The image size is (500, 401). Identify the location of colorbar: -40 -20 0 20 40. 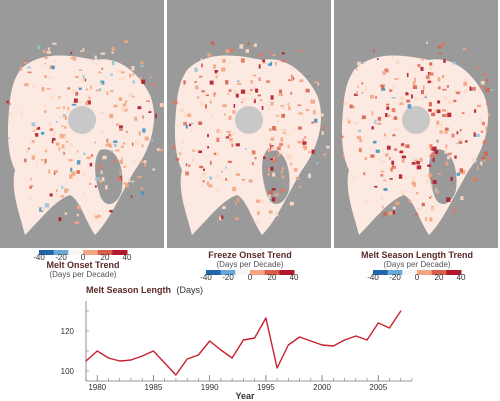
(82, 255).